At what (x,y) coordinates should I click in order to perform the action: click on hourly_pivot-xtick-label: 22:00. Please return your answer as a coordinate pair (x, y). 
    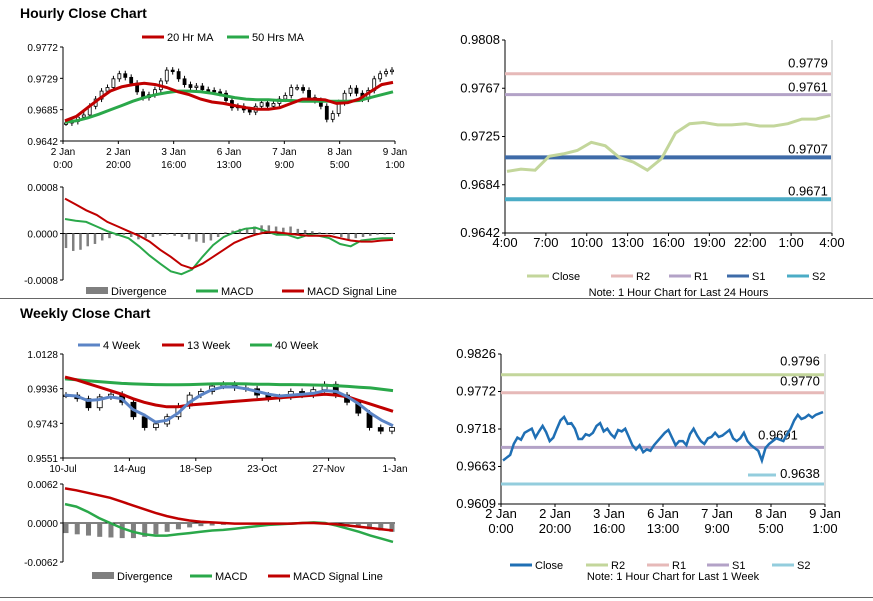
    Looking at the image, I should click on (750, 242).